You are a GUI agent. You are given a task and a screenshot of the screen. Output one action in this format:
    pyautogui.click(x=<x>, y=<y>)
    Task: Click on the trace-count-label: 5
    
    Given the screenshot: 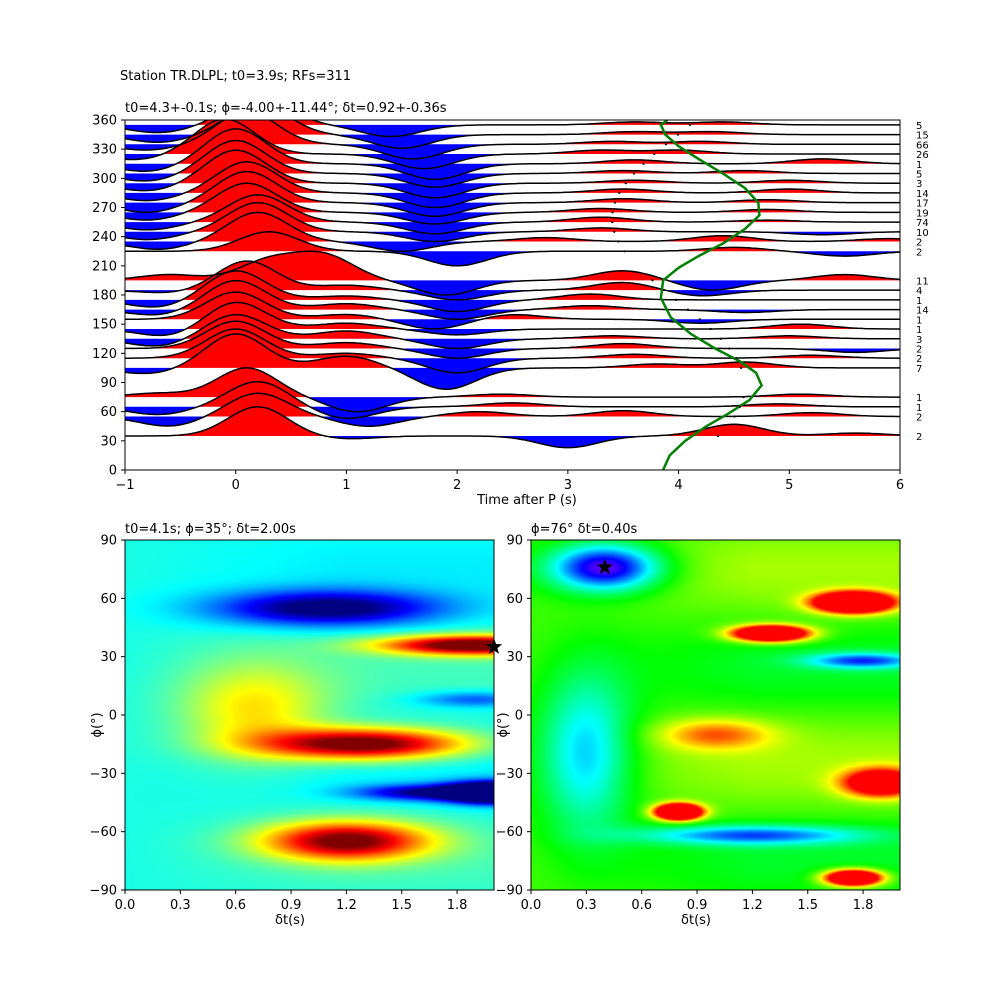 What is the action you would take?
    pyautogui.click(x=919, y=126)
    